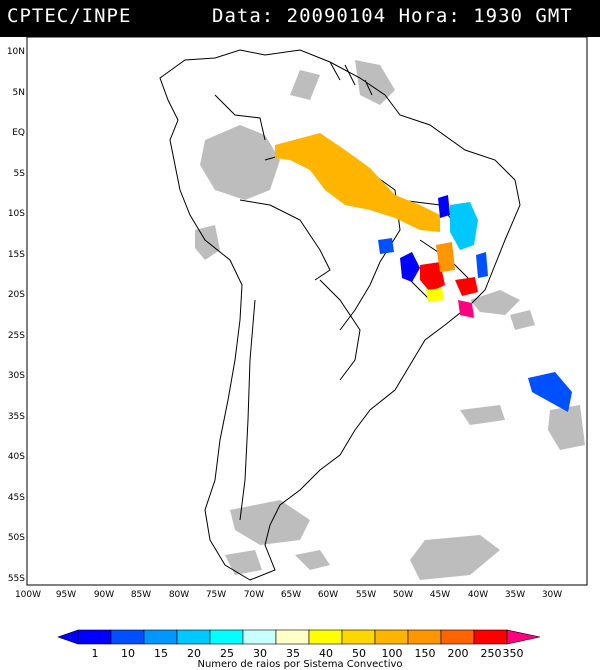 This screenshot has height=670, width=600. Describe the element at coordinates (95, 653) in the screenshot. I see `colorbar-label: 1` at that location.